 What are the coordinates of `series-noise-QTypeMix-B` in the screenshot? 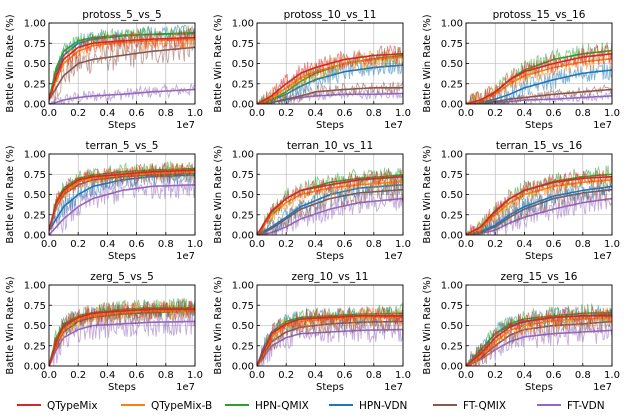 It's located at (539, 337).